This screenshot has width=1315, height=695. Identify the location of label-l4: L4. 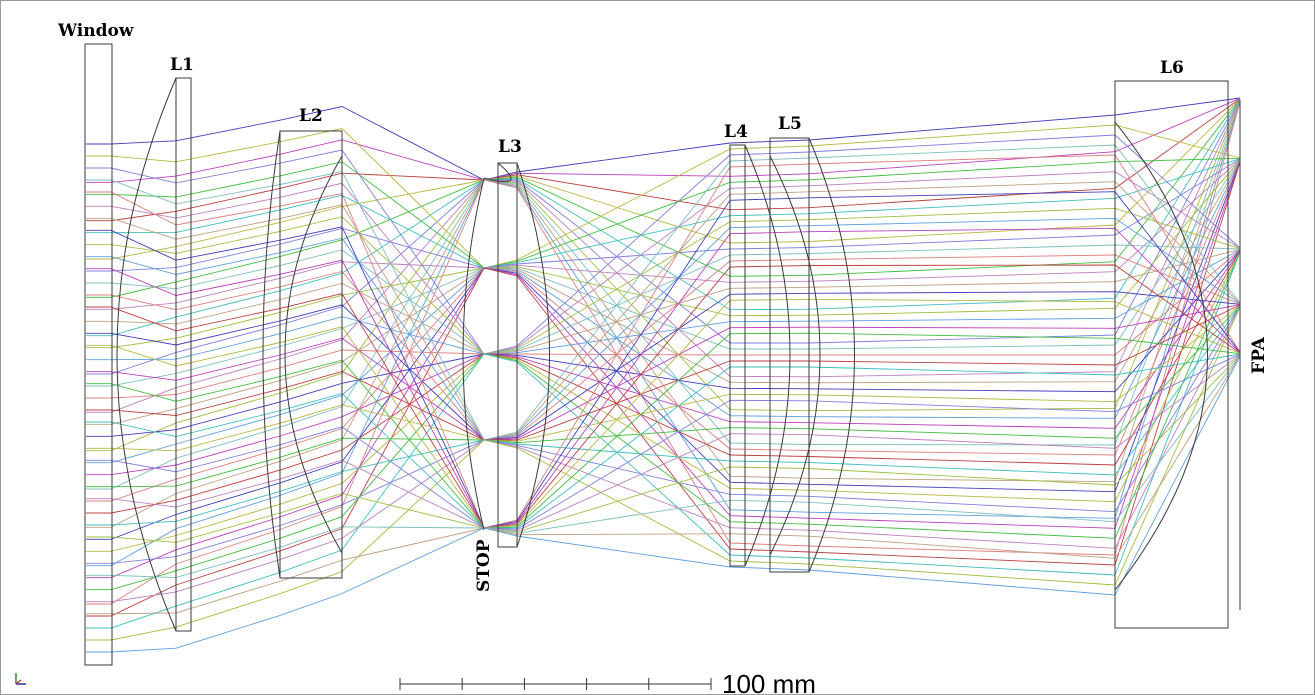
(736, 132).